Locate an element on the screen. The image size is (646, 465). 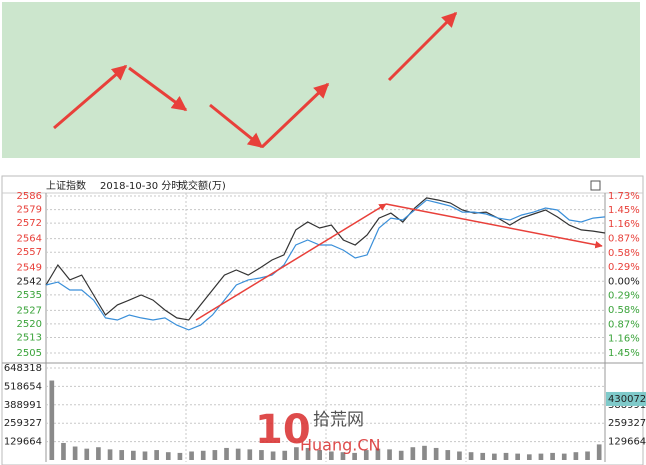
y-tick-label: 388991 is located at coordinates (23, 405).